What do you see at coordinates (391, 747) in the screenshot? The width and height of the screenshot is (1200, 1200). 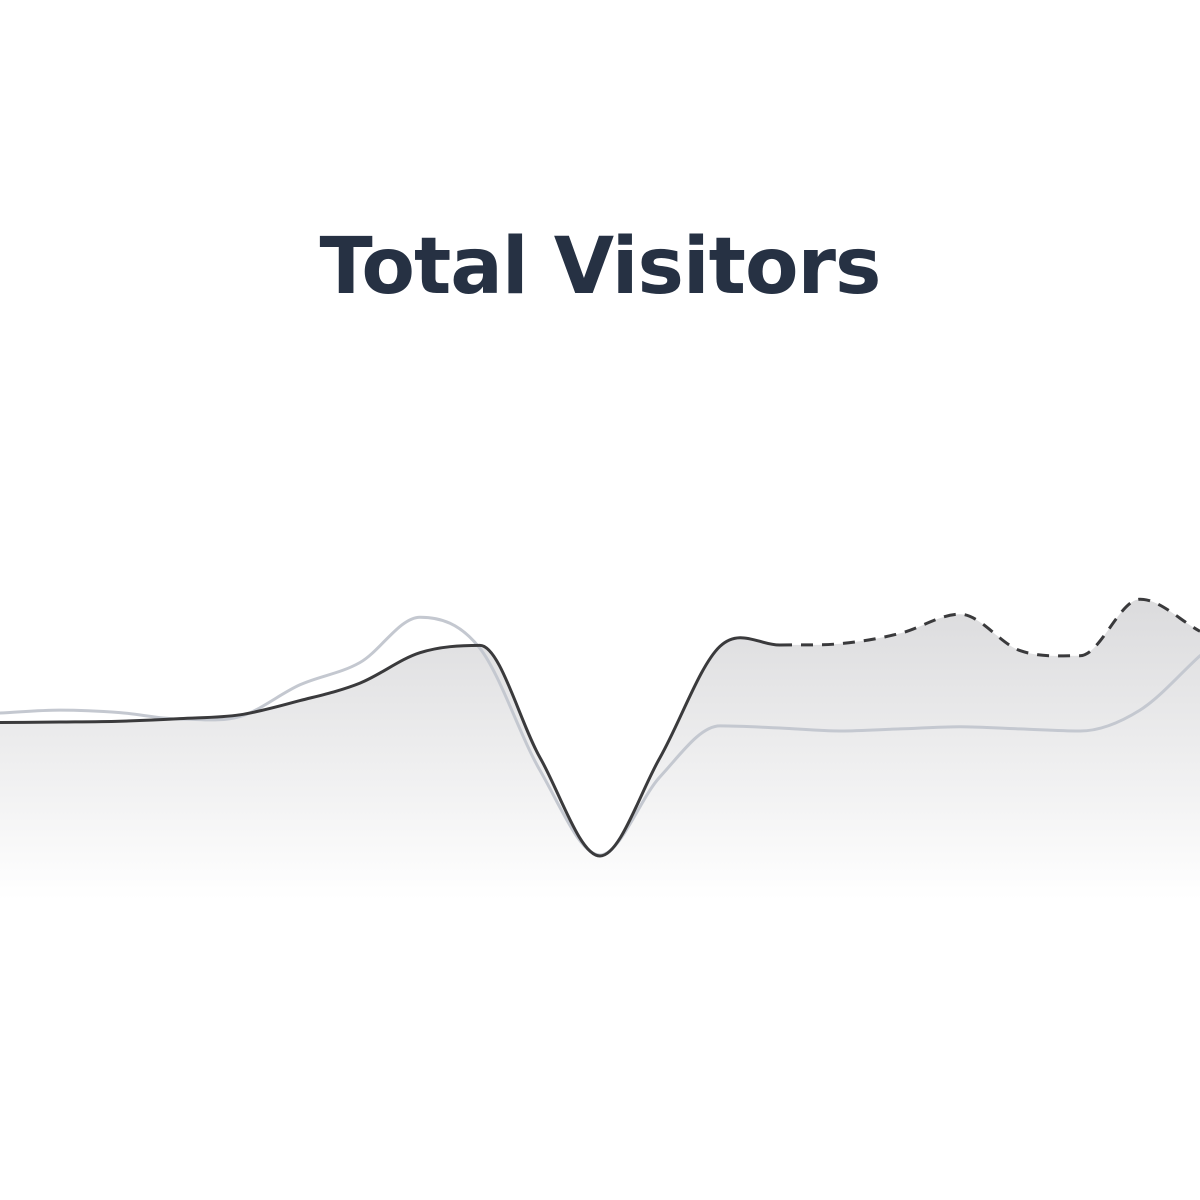 I see `primary-series-line` at bounding box center [391, 747].